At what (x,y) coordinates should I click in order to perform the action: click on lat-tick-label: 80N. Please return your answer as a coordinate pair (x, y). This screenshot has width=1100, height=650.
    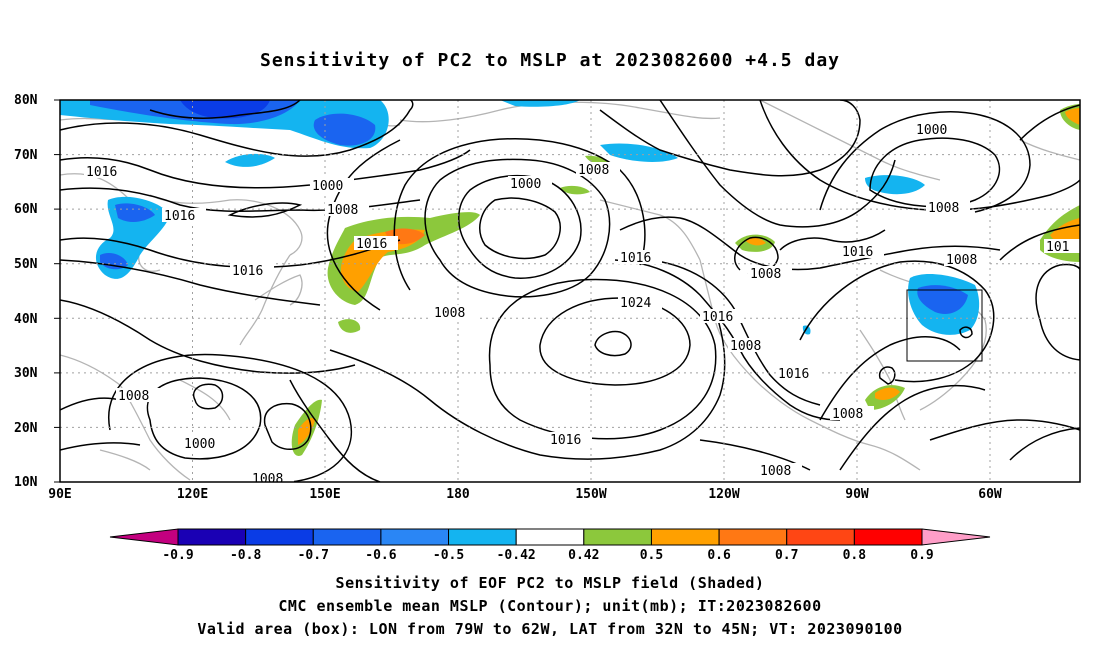
    Looking at the image, I should click on (26, 100).